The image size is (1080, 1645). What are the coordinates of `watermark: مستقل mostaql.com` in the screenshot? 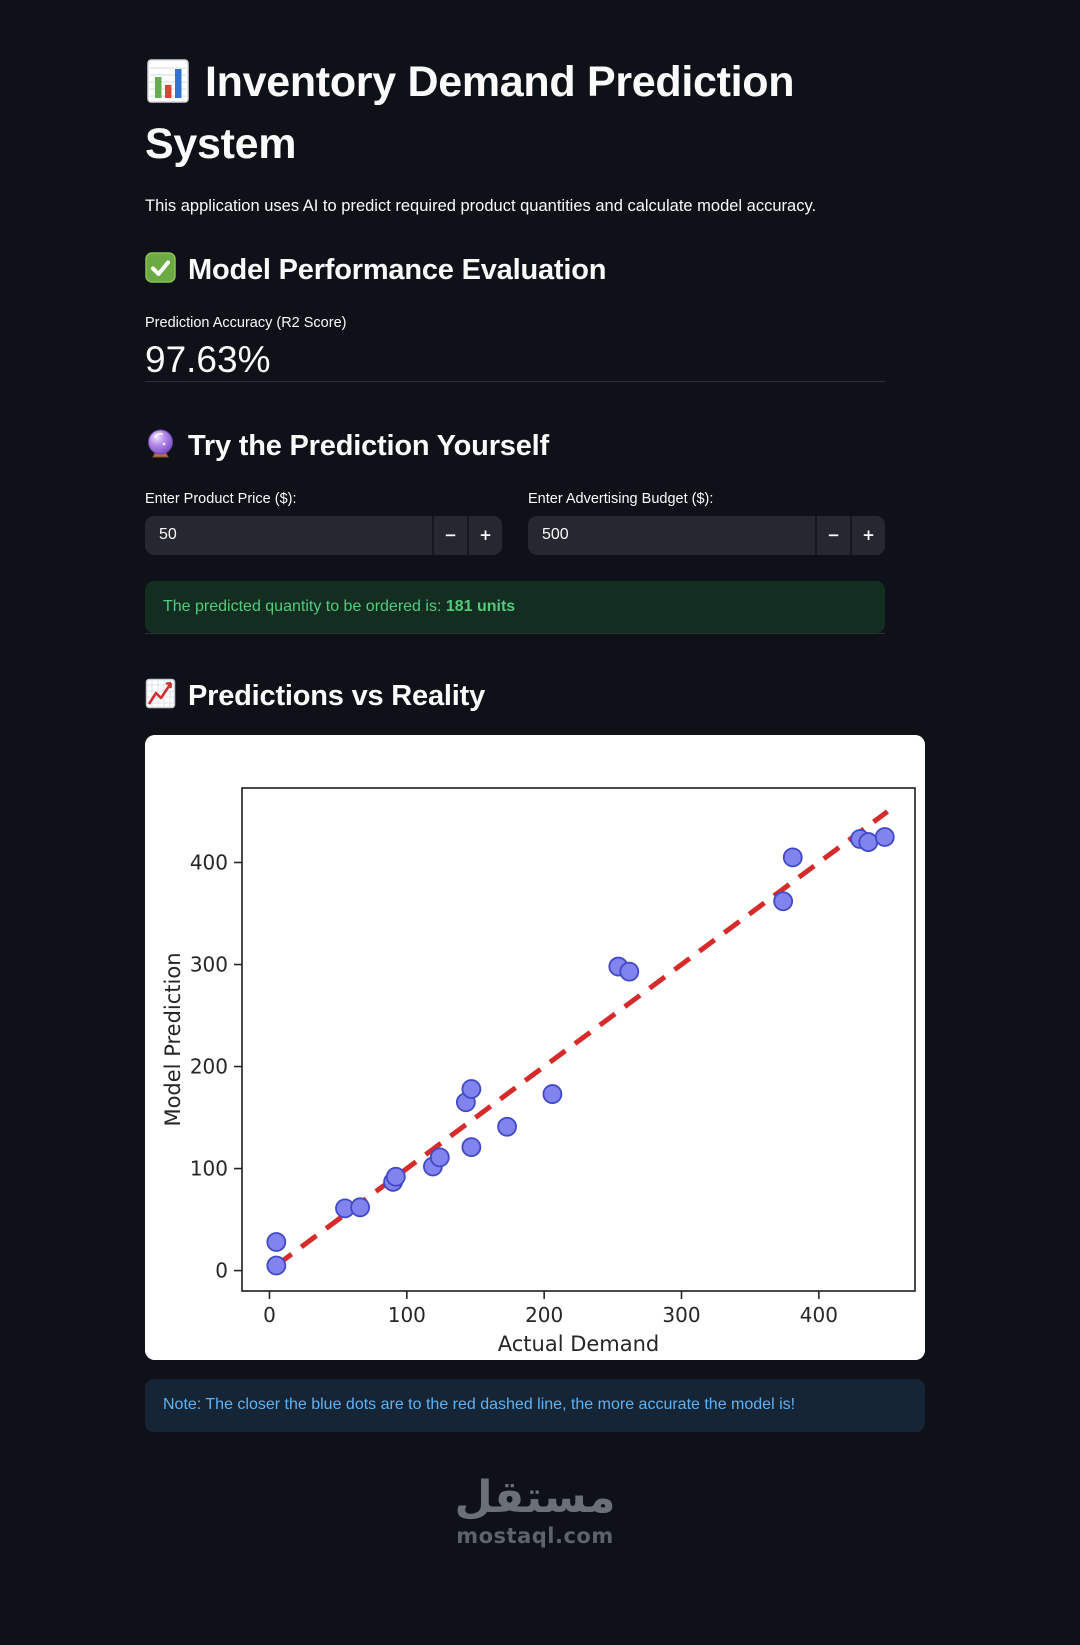 It's located at (535, 1510).